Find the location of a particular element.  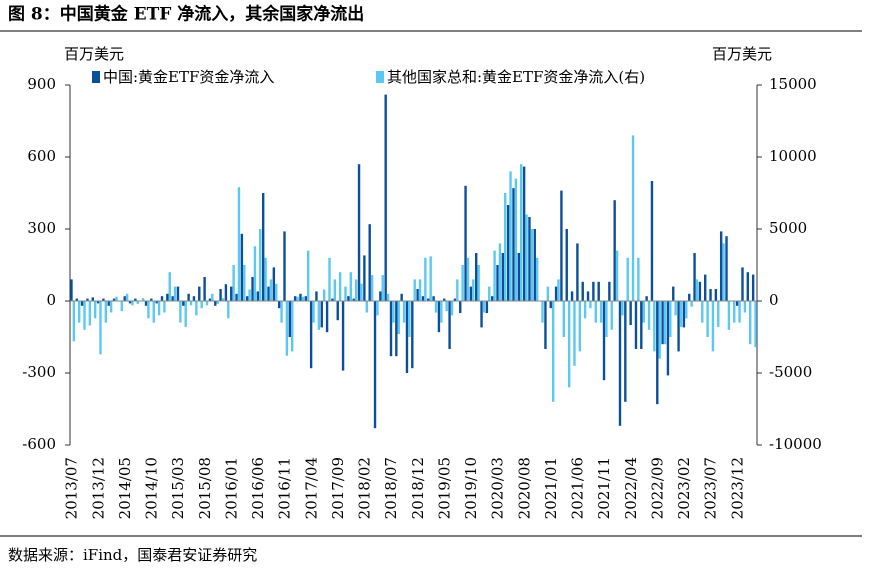

x-tick-label: 2018/07 is located at coordinates (391, 488).